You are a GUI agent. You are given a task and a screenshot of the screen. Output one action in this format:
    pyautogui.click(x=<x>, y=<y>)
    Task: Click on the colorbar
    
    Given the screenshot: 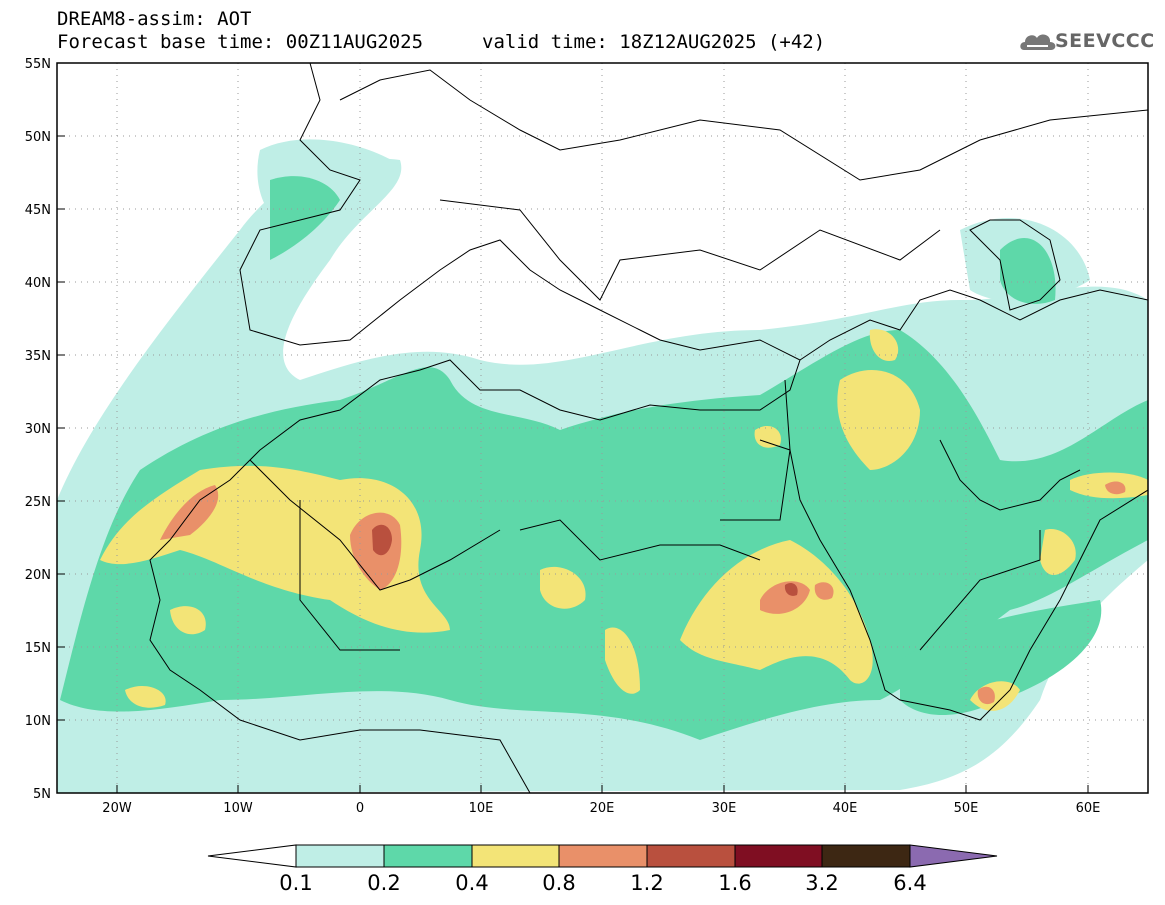 What is the action you would take?
    pyautogui.click(x=602, y=856)
    